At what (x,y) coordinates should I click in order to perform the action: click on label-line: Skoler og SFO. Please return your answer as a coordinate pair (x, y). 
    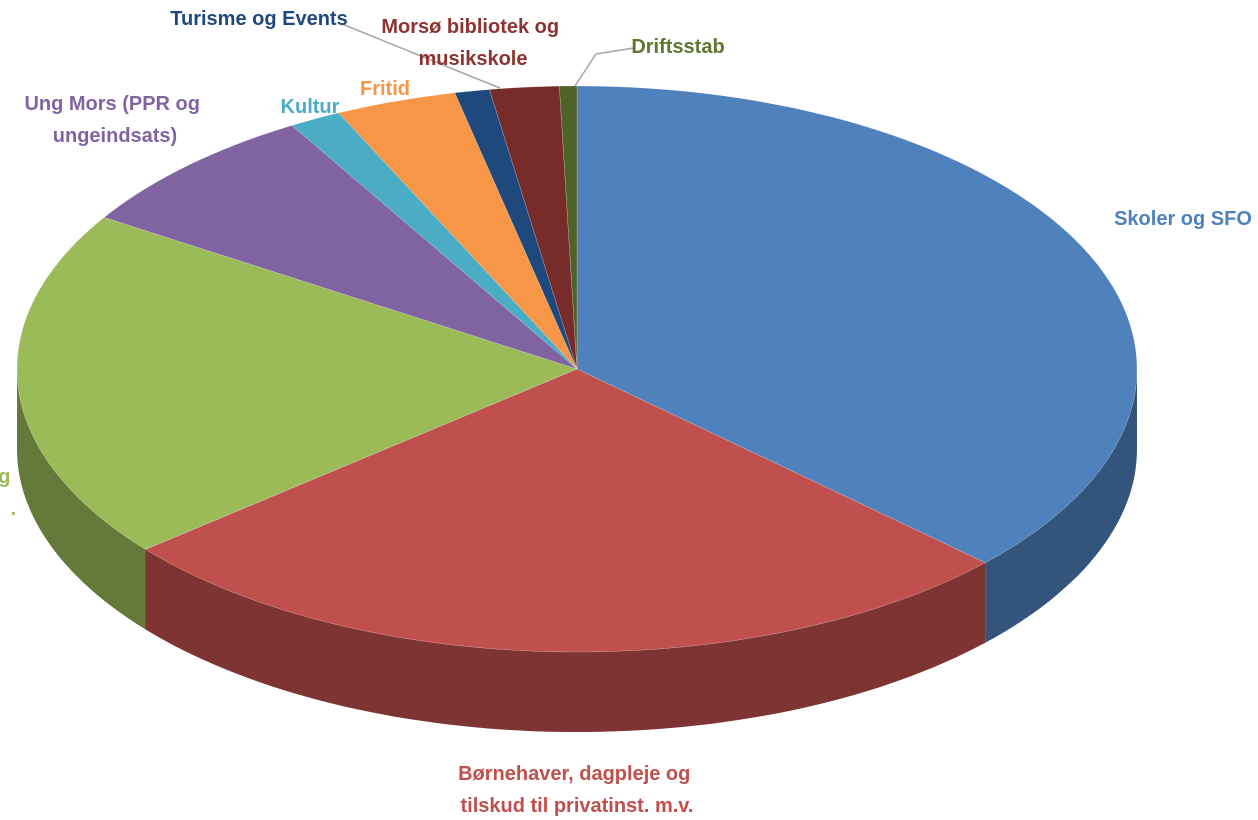
    Looking at the image, I should click on (1183, 219).